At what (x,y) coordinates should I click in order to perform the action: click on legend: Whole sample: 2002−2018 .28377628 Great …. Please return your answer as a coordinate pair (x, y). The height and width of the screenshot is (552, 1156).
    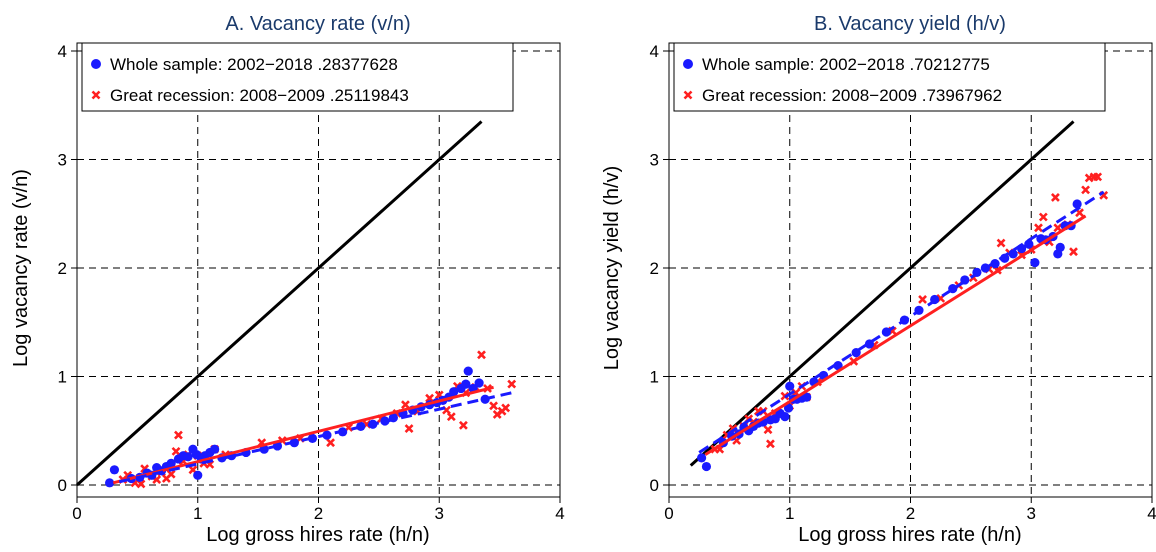
    Looking at the image, I should click on (297, 77).